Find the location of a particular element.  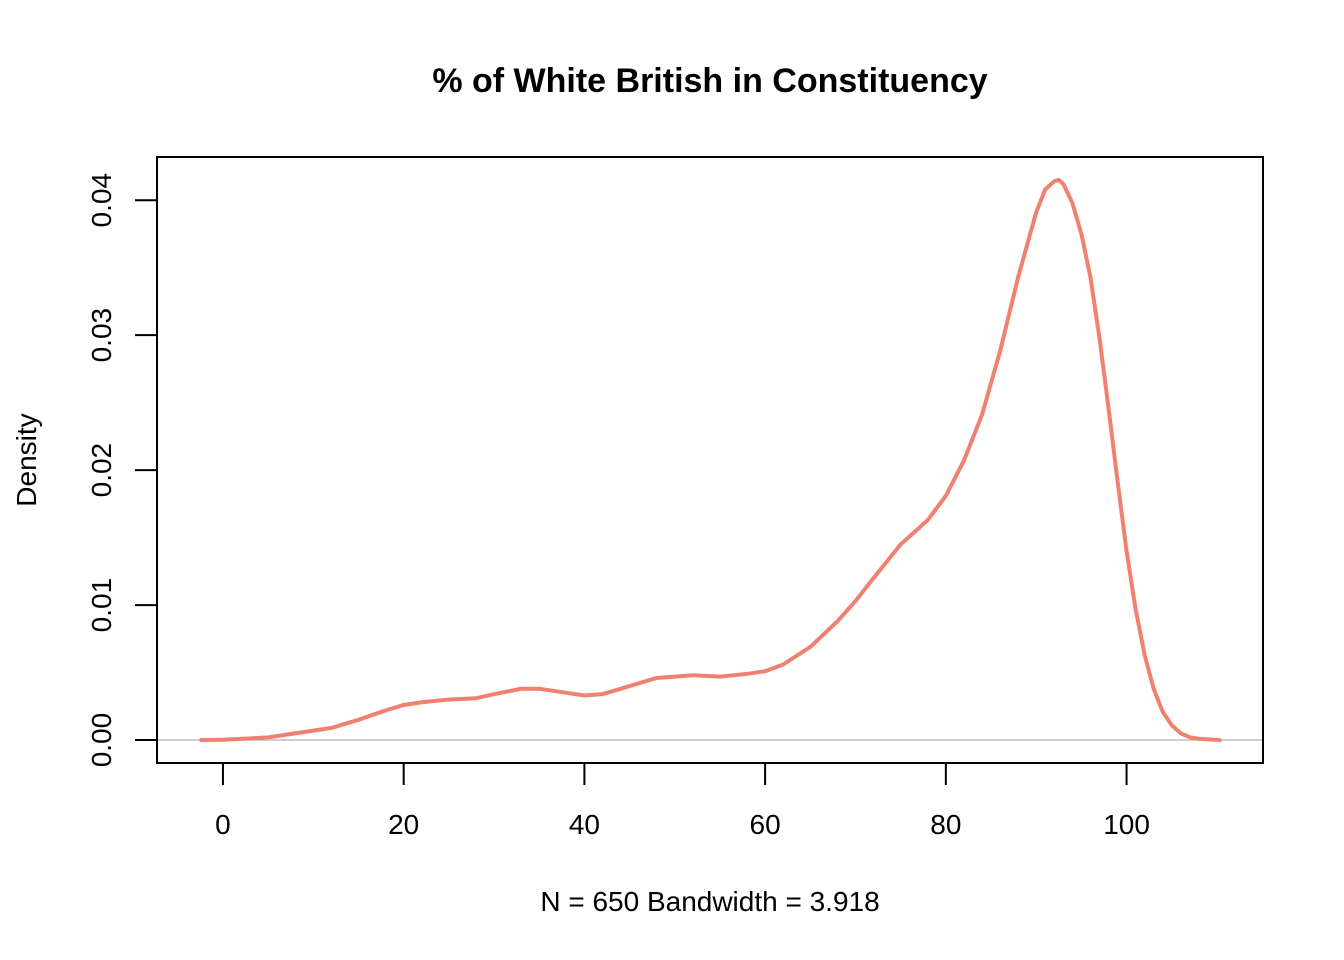

x-tick-label: 0 is located at coordinates (223, 824).